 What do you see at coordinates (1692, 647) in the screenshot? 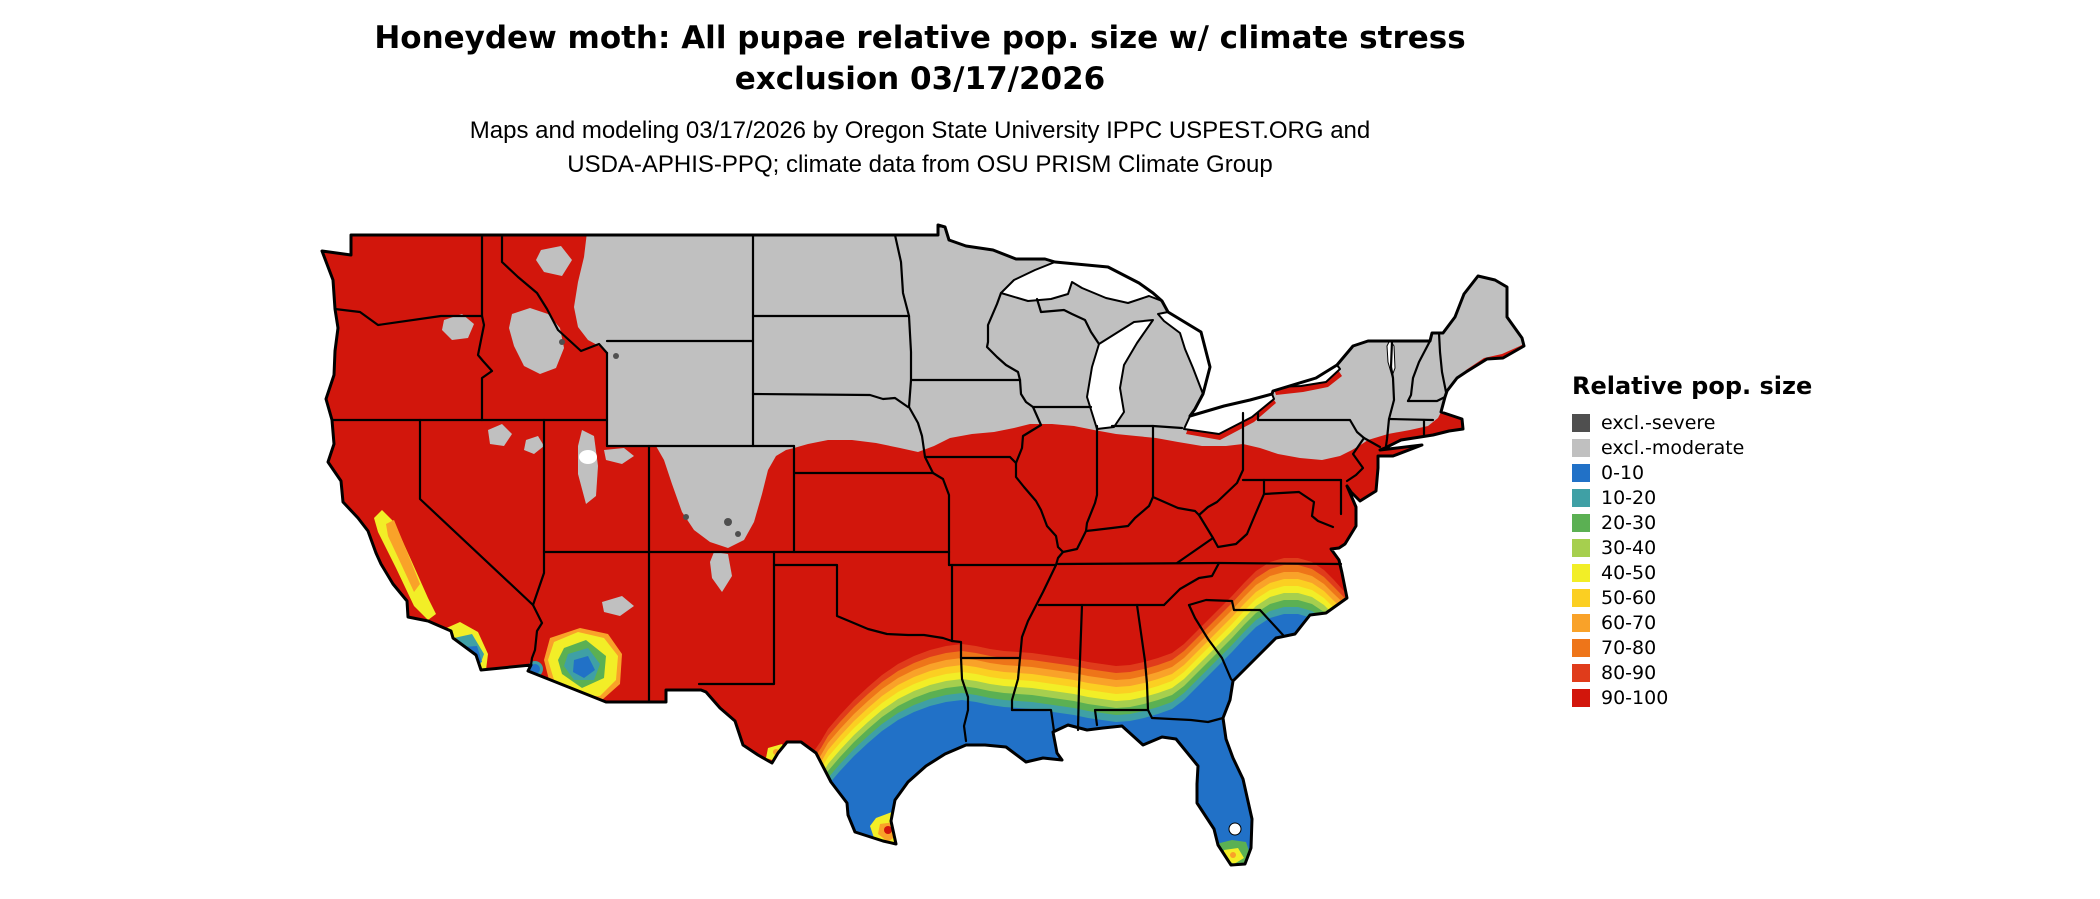
I see `legend-item: 70-80` at bounding box center [1692, 647].